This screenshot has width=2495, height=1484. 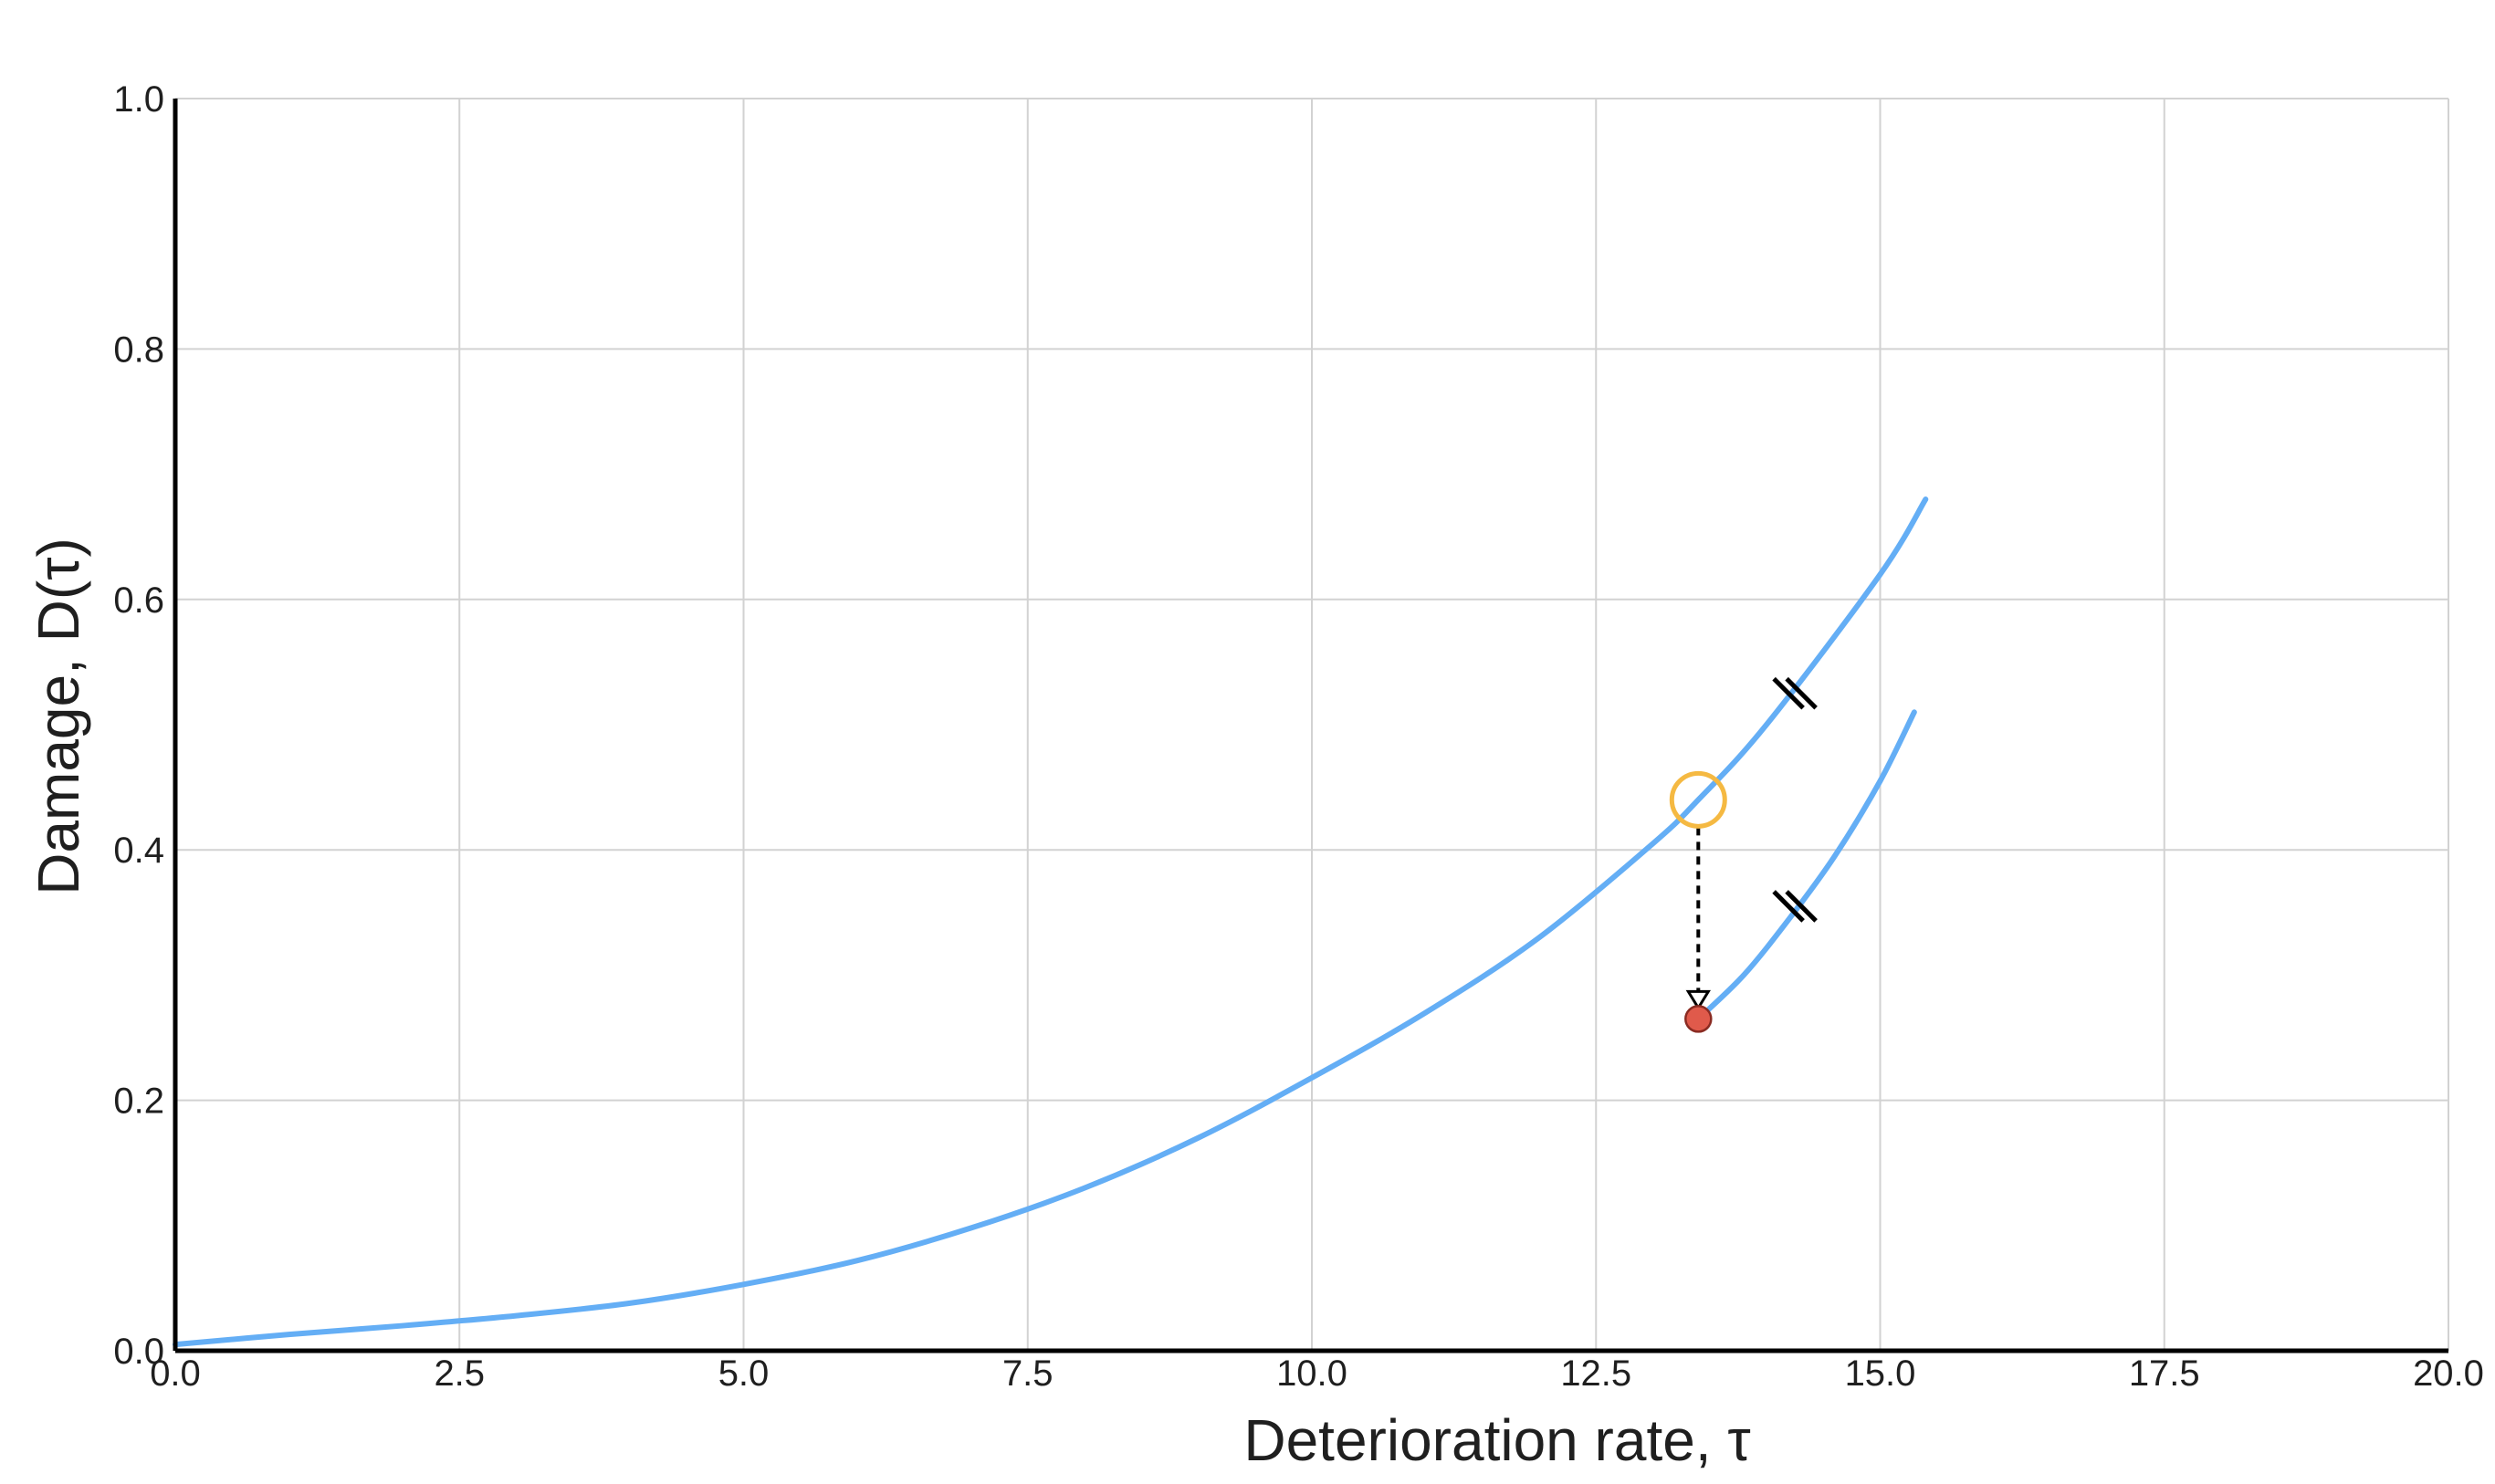 What do you see at coordinates (1028, 1373) in the screenshot?
I see `x-tick-label: 7.5` at bounding box center [1028, 1373].